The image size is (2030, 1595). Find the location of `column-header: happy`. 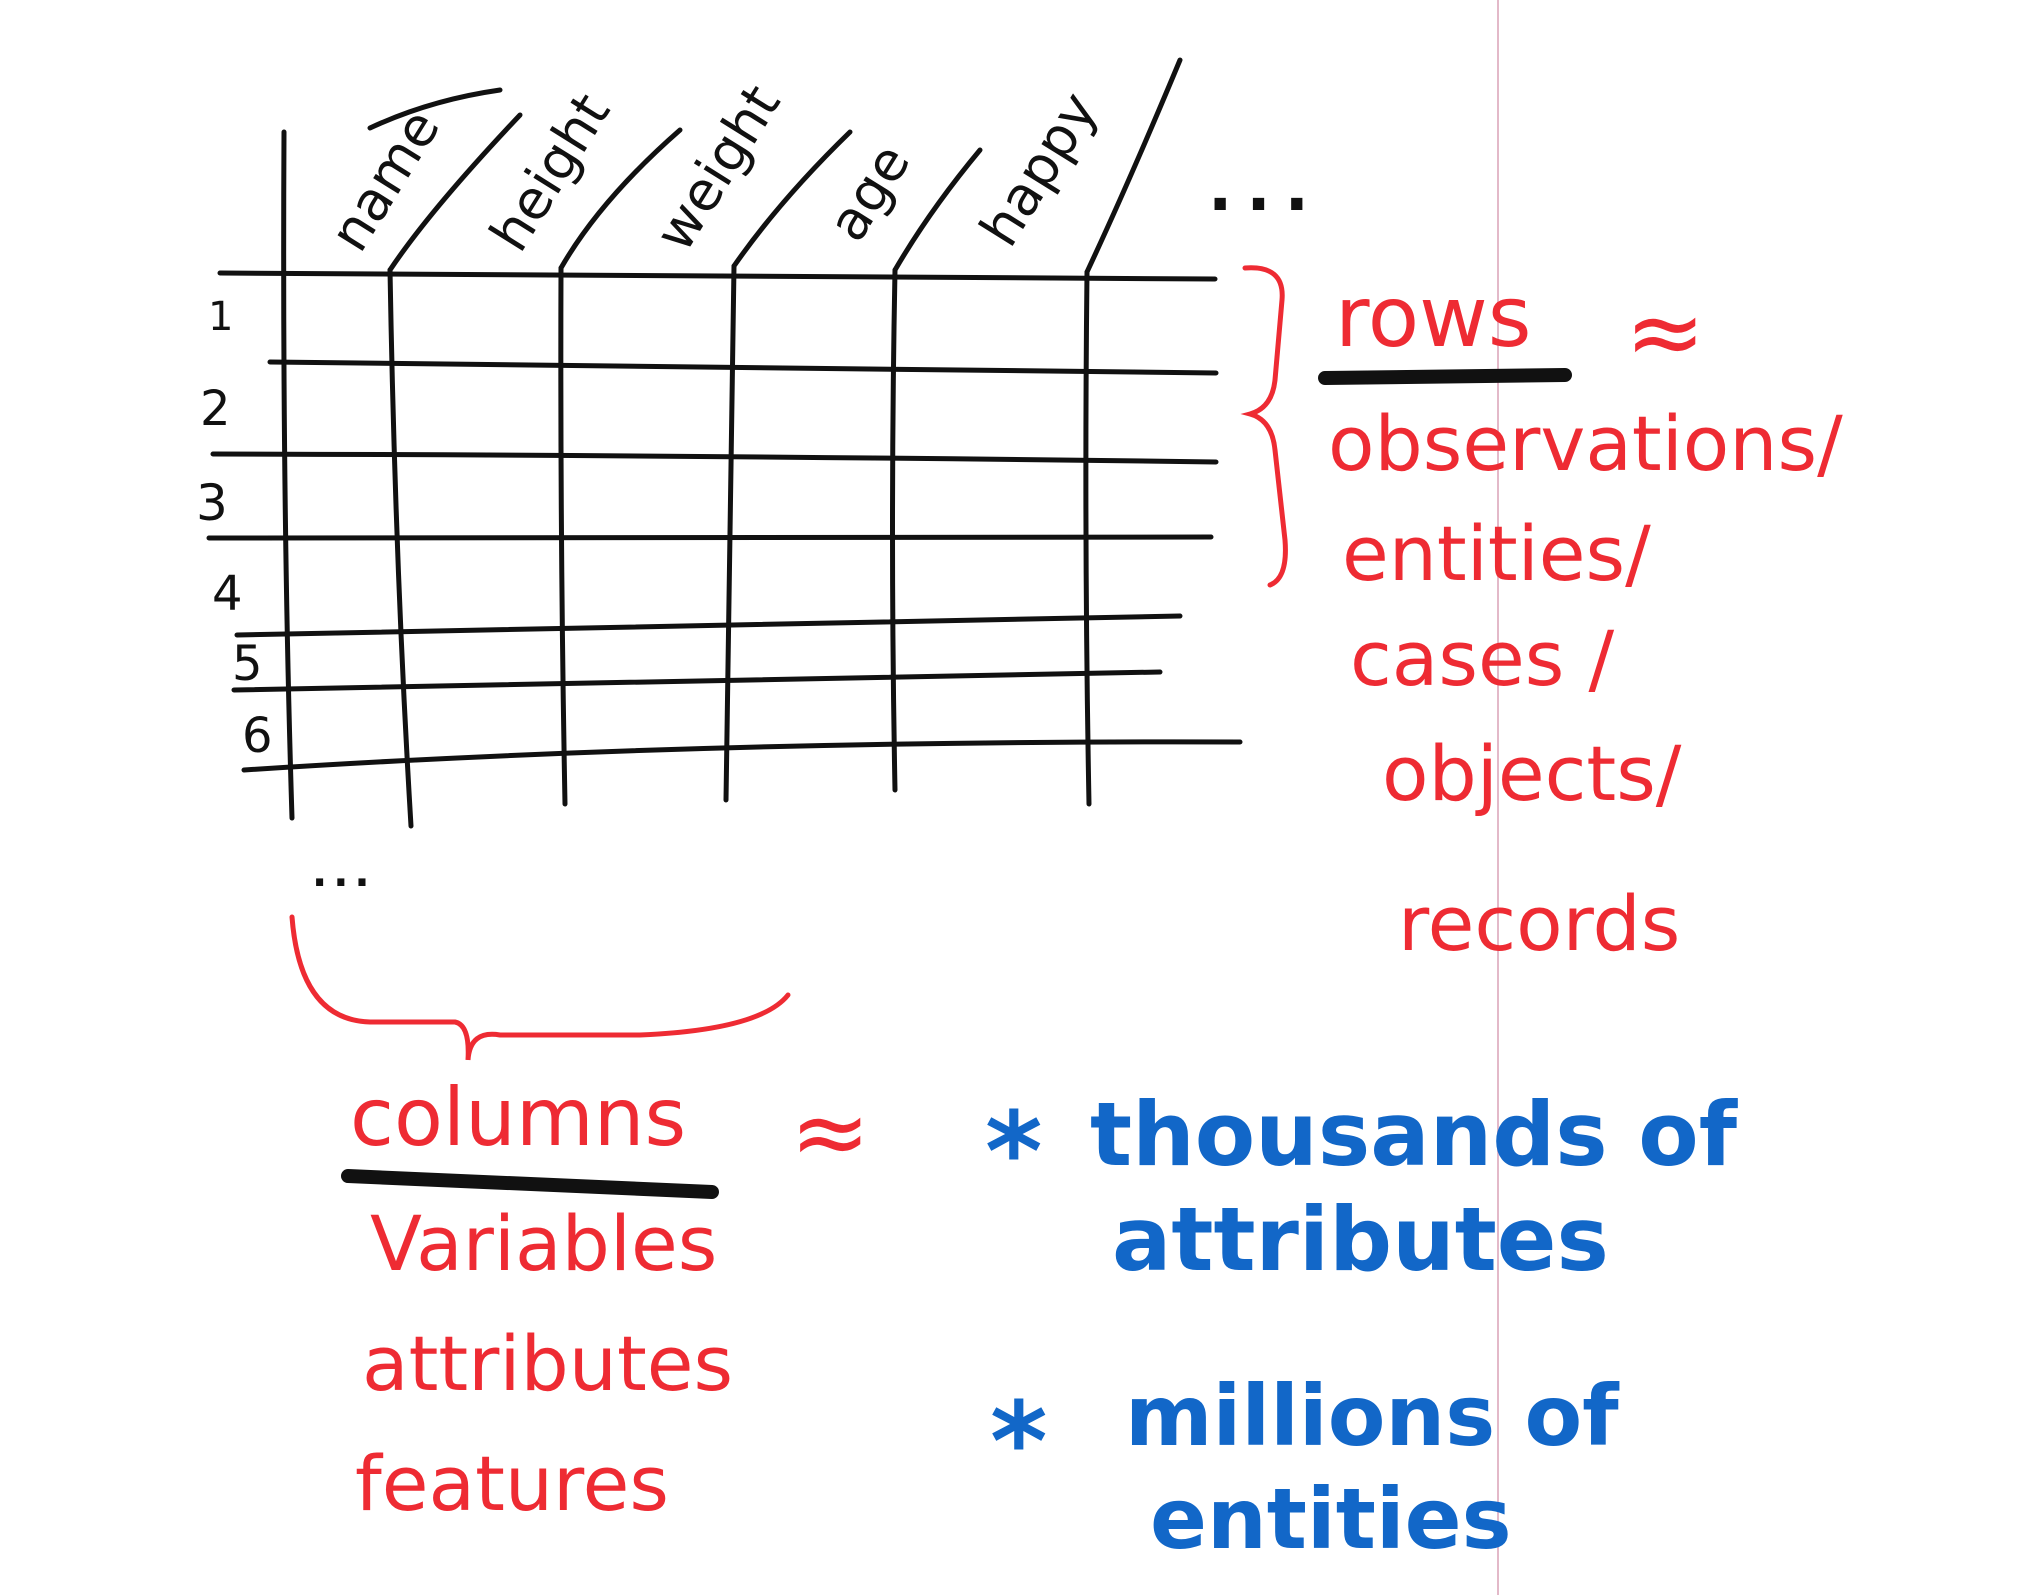

column-header: happy is located at coordinates (1039, 169).